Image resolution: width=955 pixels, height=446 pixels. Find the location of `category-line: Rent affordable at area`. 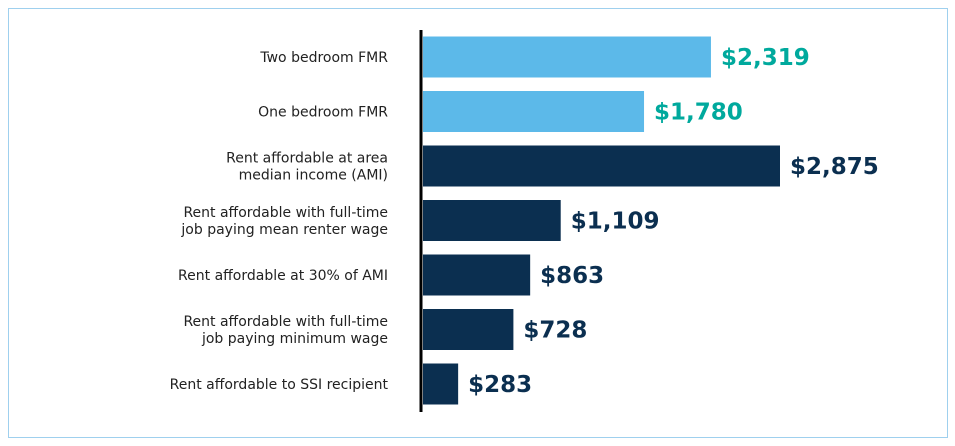

category-line: Rent affordable at area is located at coordinates (307, 159).